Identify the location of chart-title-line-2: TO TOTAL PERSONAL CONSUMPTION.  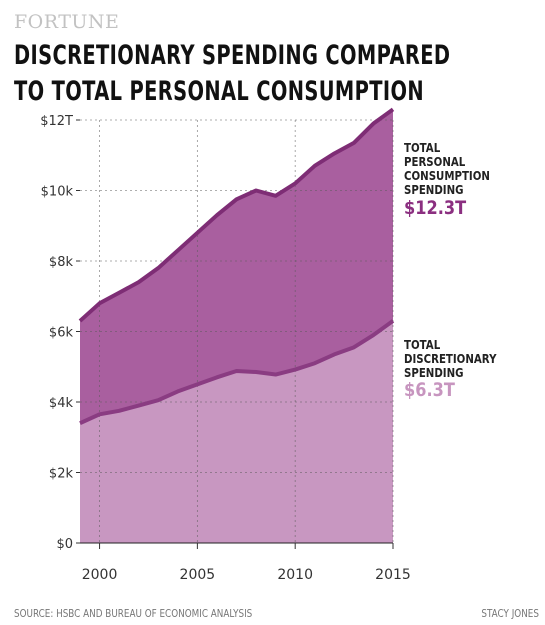
(219, 91).